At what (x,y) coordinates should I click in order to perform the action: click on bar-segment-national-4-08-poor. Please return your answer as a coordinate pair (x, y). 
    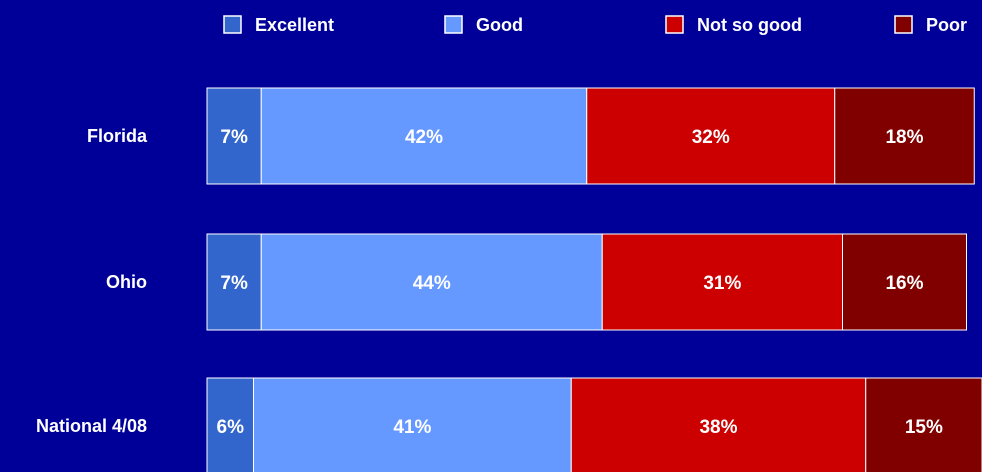
    Looking at the image, I should click on (923, 424).